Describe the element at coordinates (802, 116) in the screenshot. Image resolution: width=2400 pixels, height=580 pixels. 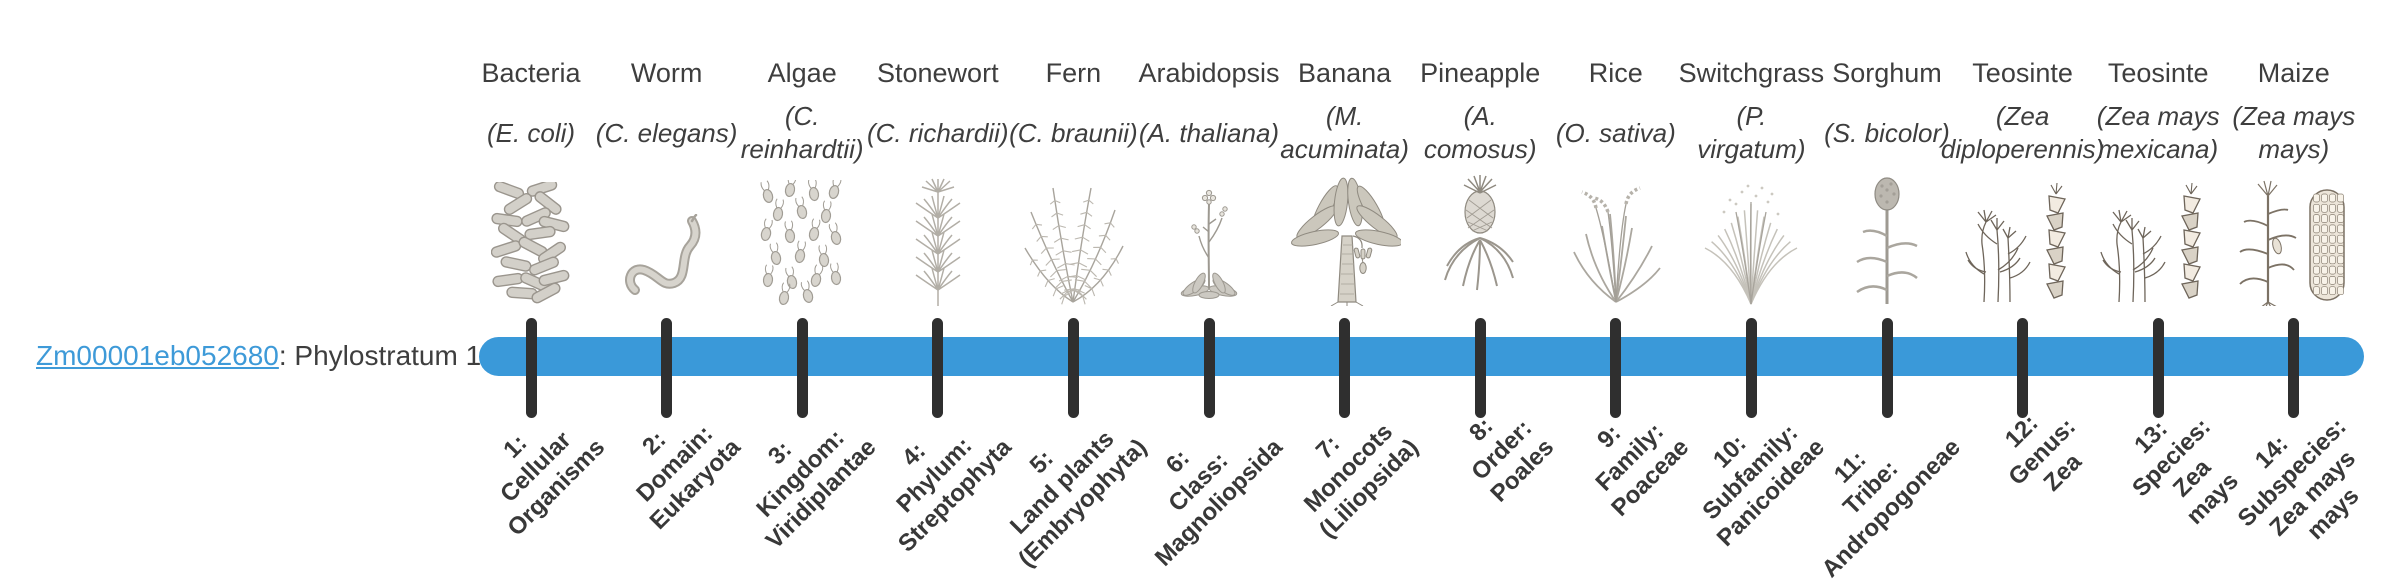
I see `scientific-name-line: (C.` at that location.